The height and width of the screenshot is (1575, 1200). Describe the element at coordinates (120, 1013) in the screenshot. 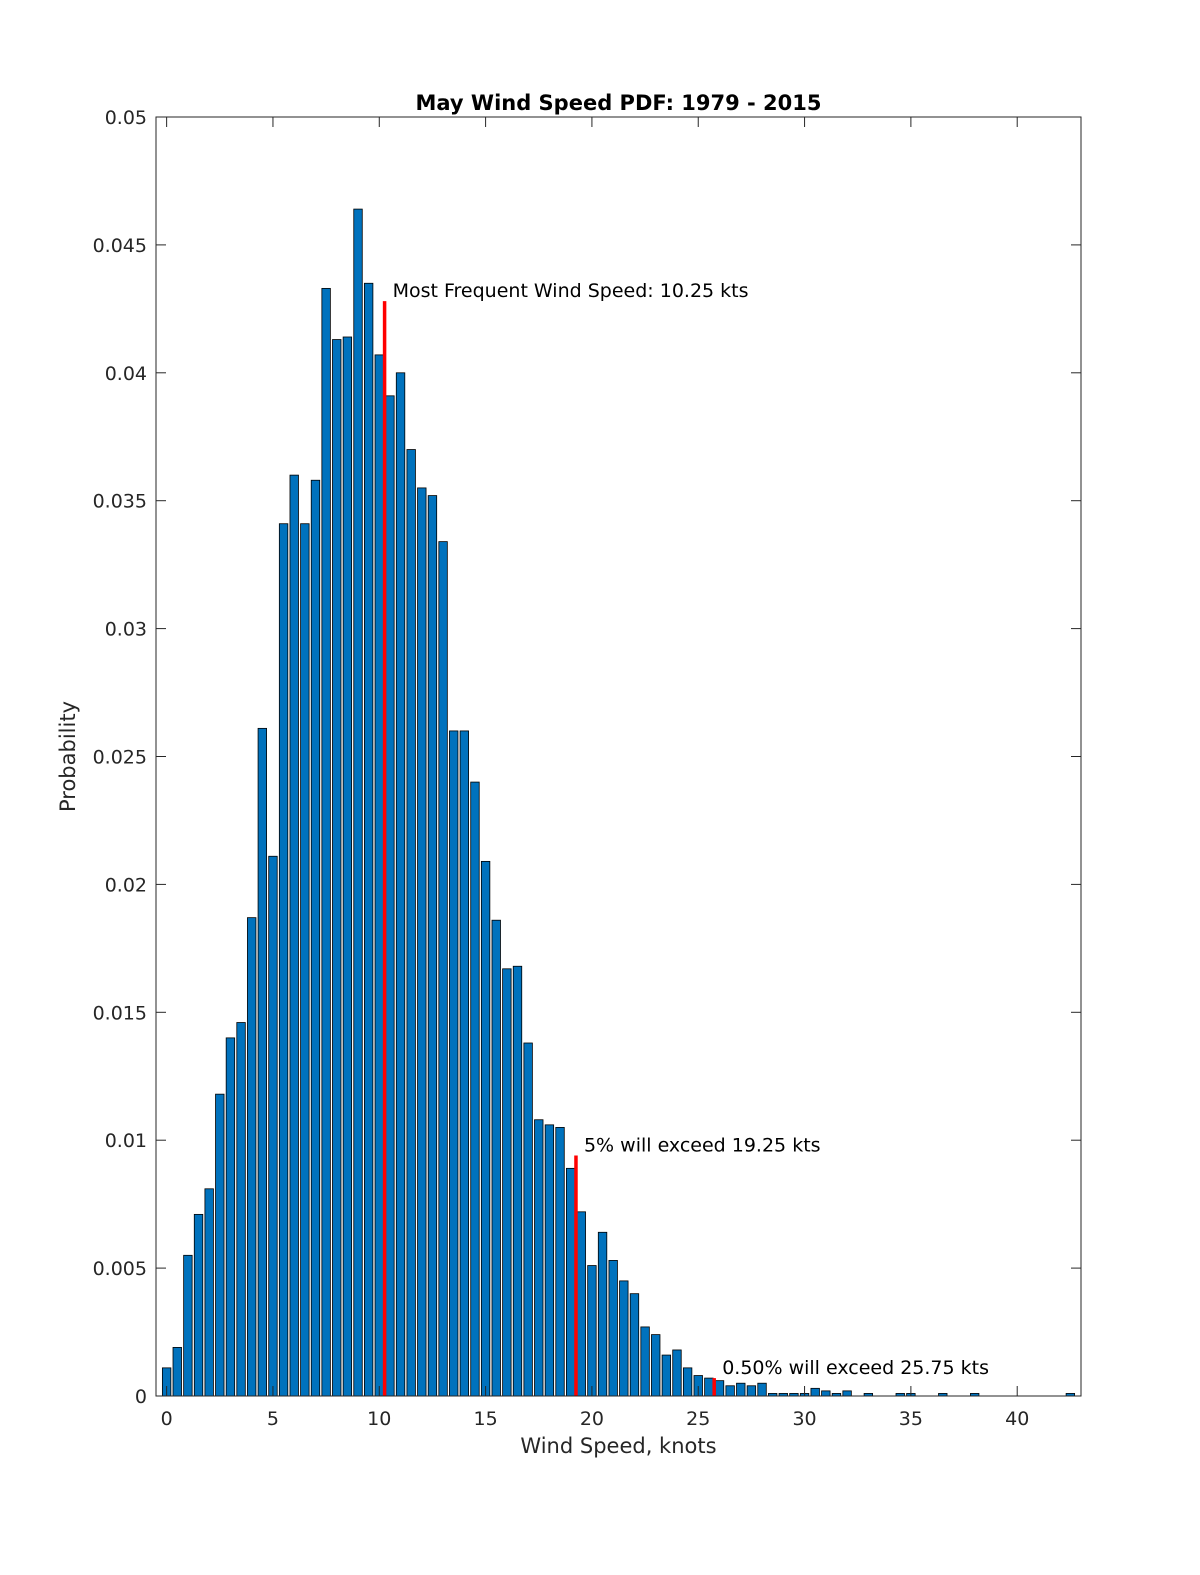

I see `y-tick-label: 0.015` at that location.